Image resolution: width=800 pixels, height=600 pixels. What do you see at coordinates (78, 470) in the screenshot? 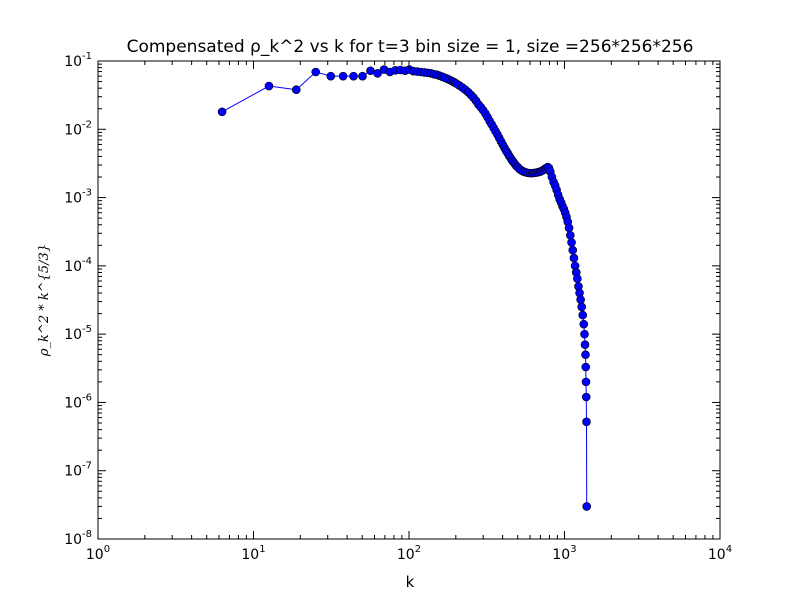
I see `y-tick-label: 10⁻⁷` at bounding box center [78, 470].